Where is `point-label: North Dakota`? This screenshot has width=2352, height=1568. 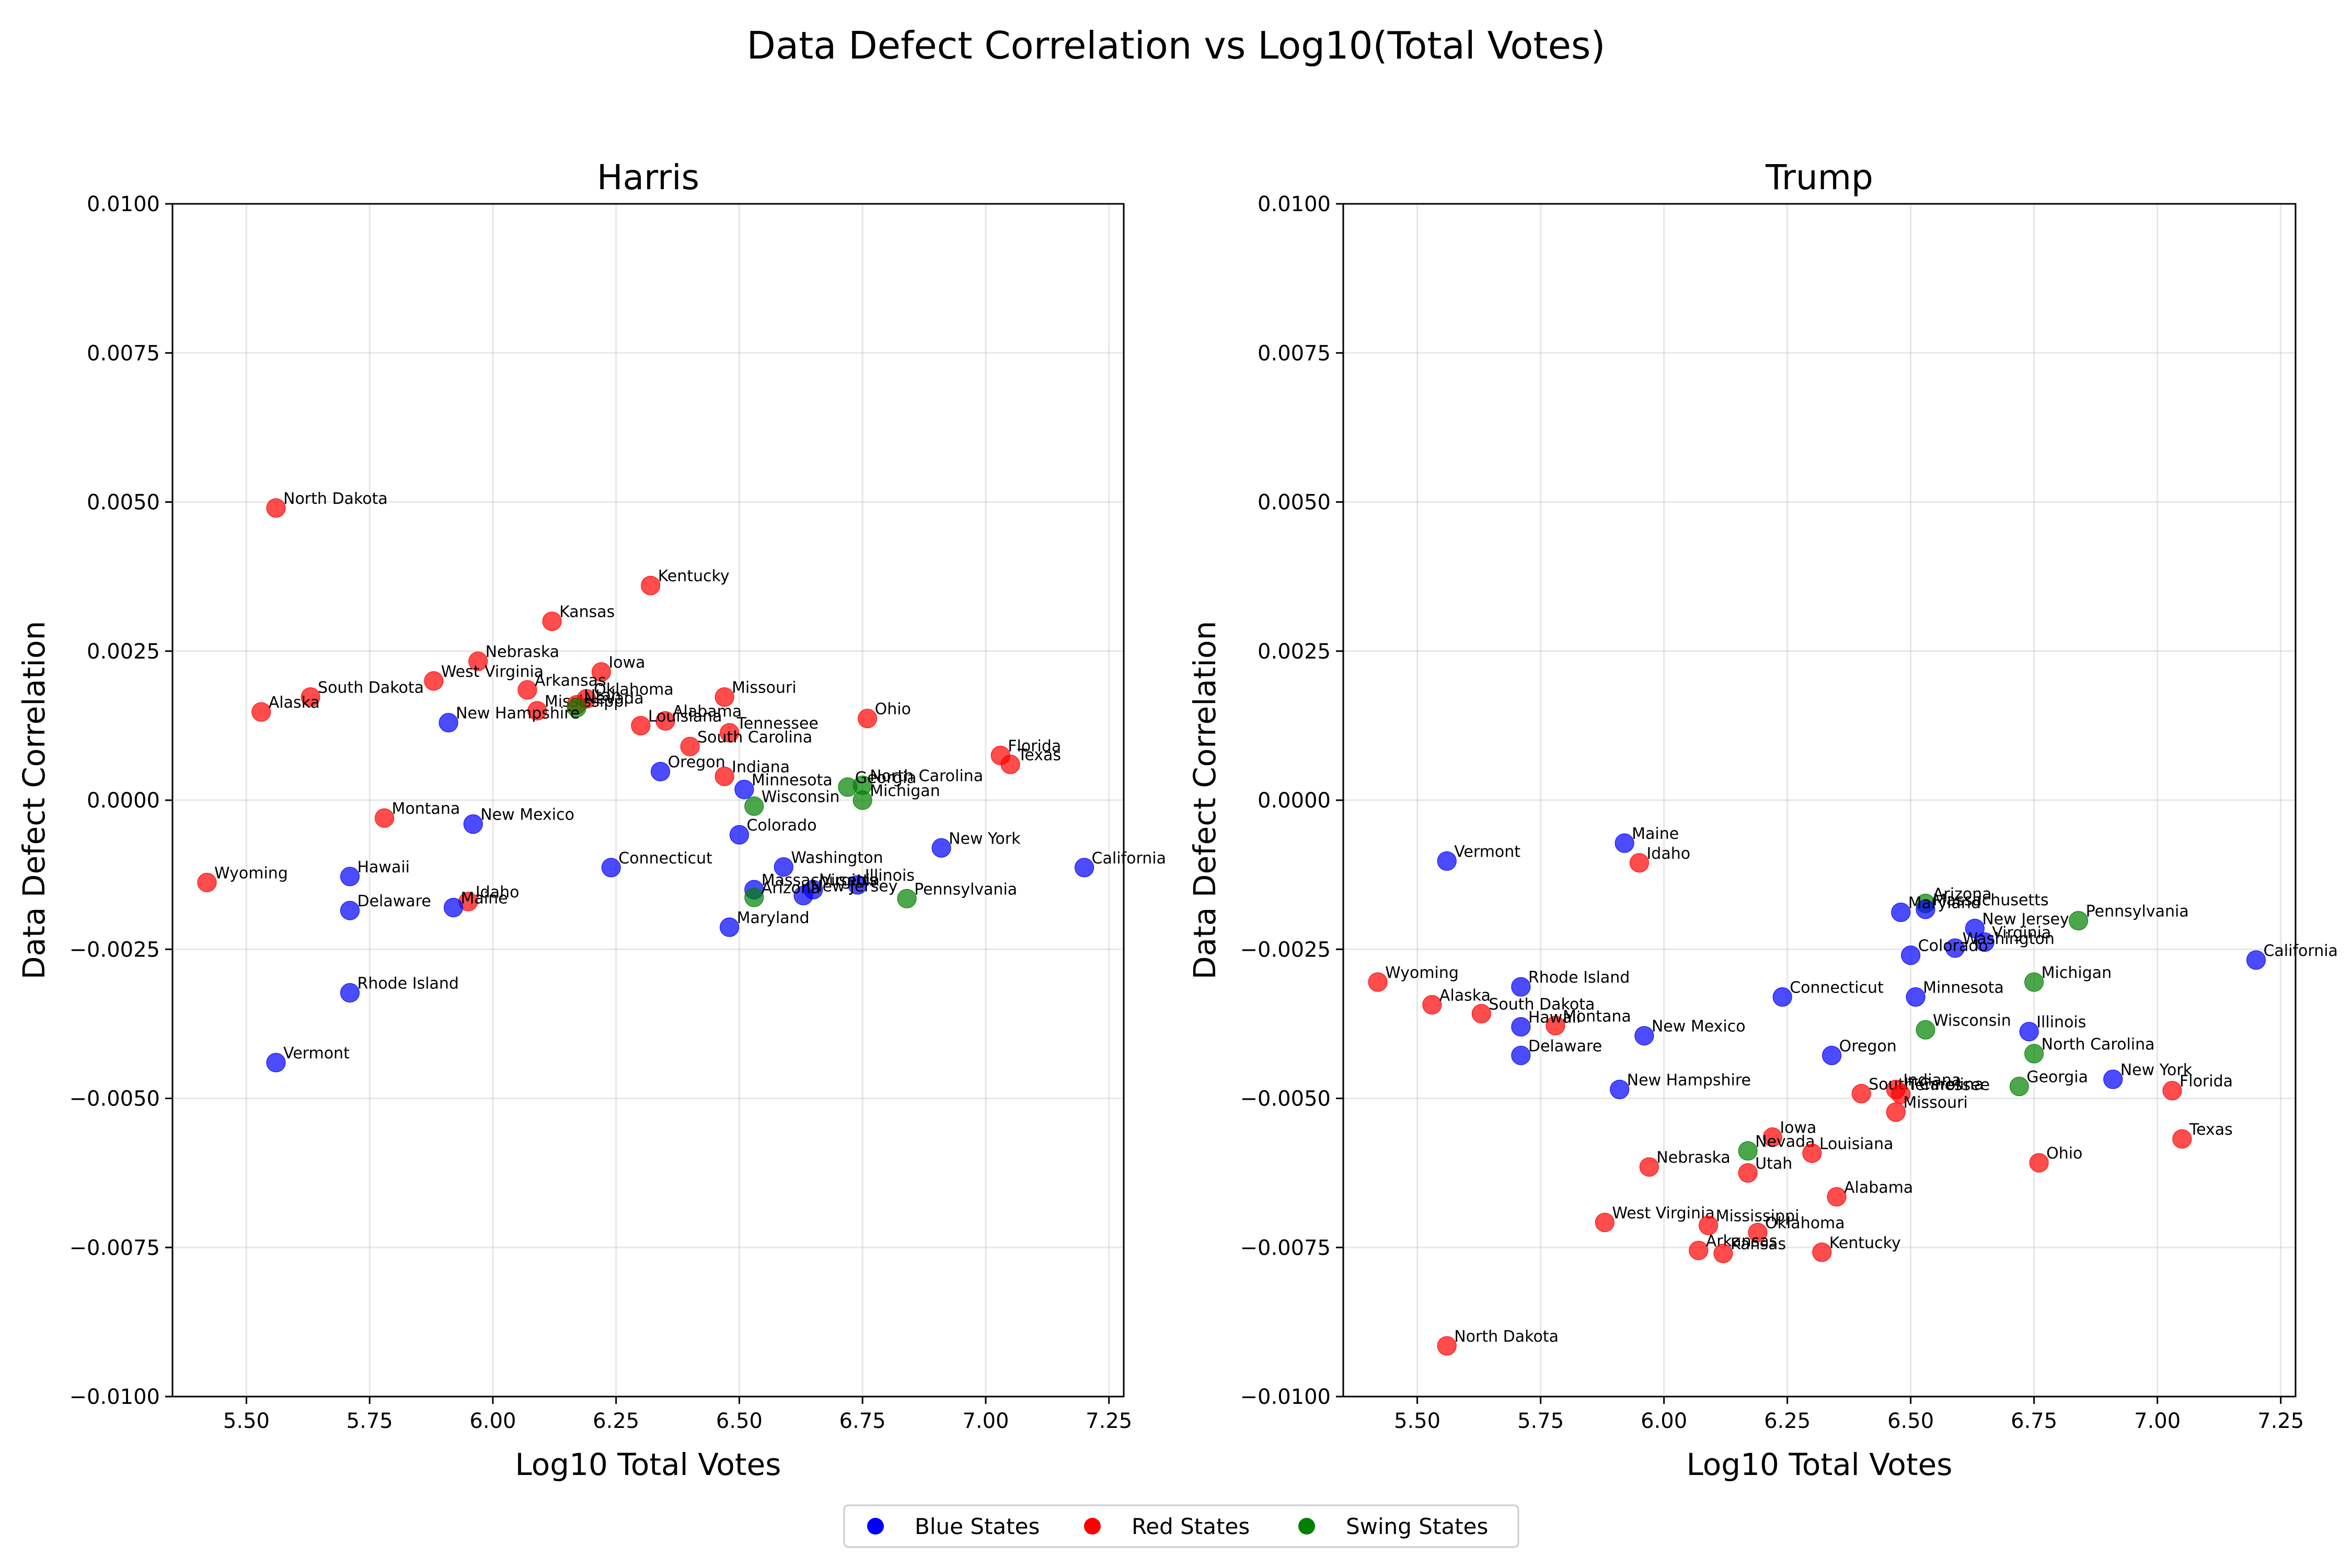 point-label: North Dakota is located at coordinates (1506, 1337).